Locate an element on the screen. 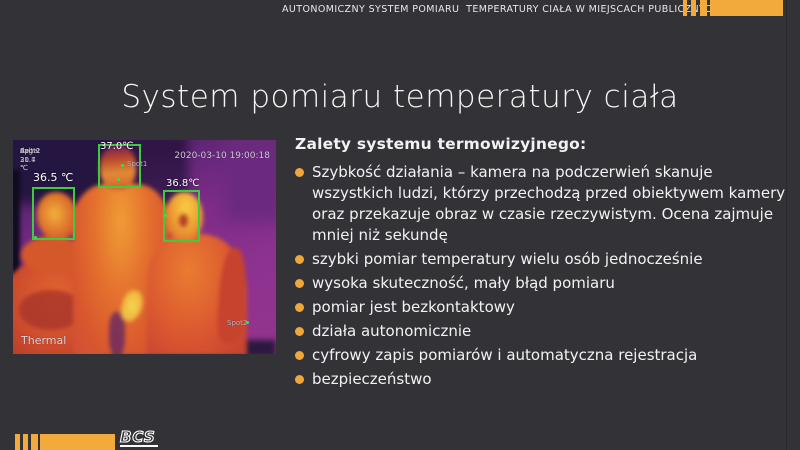  person-right-ear is located at coordinates (183, 220).